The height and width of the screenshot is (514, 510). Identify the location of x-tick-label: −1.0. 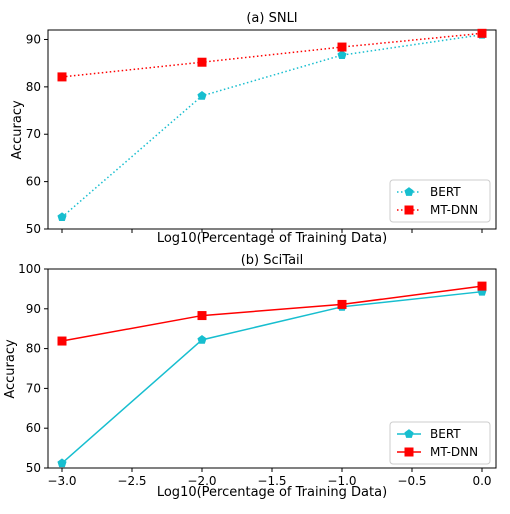
(341, 481).